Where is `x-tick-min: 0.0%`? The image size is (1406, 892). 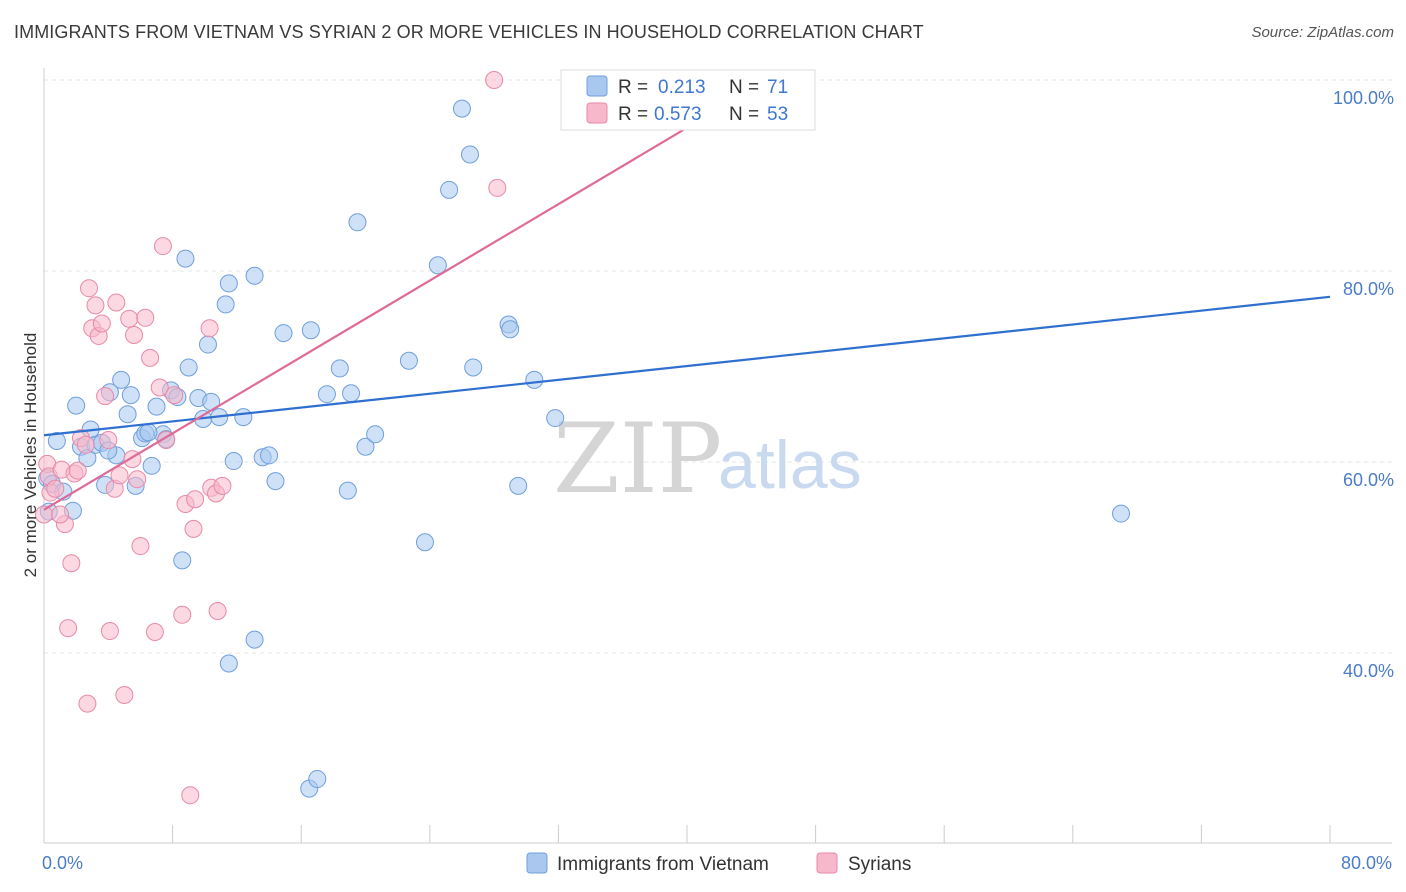 x-tick-min: 0.0% is located at coordinates (62, 863).